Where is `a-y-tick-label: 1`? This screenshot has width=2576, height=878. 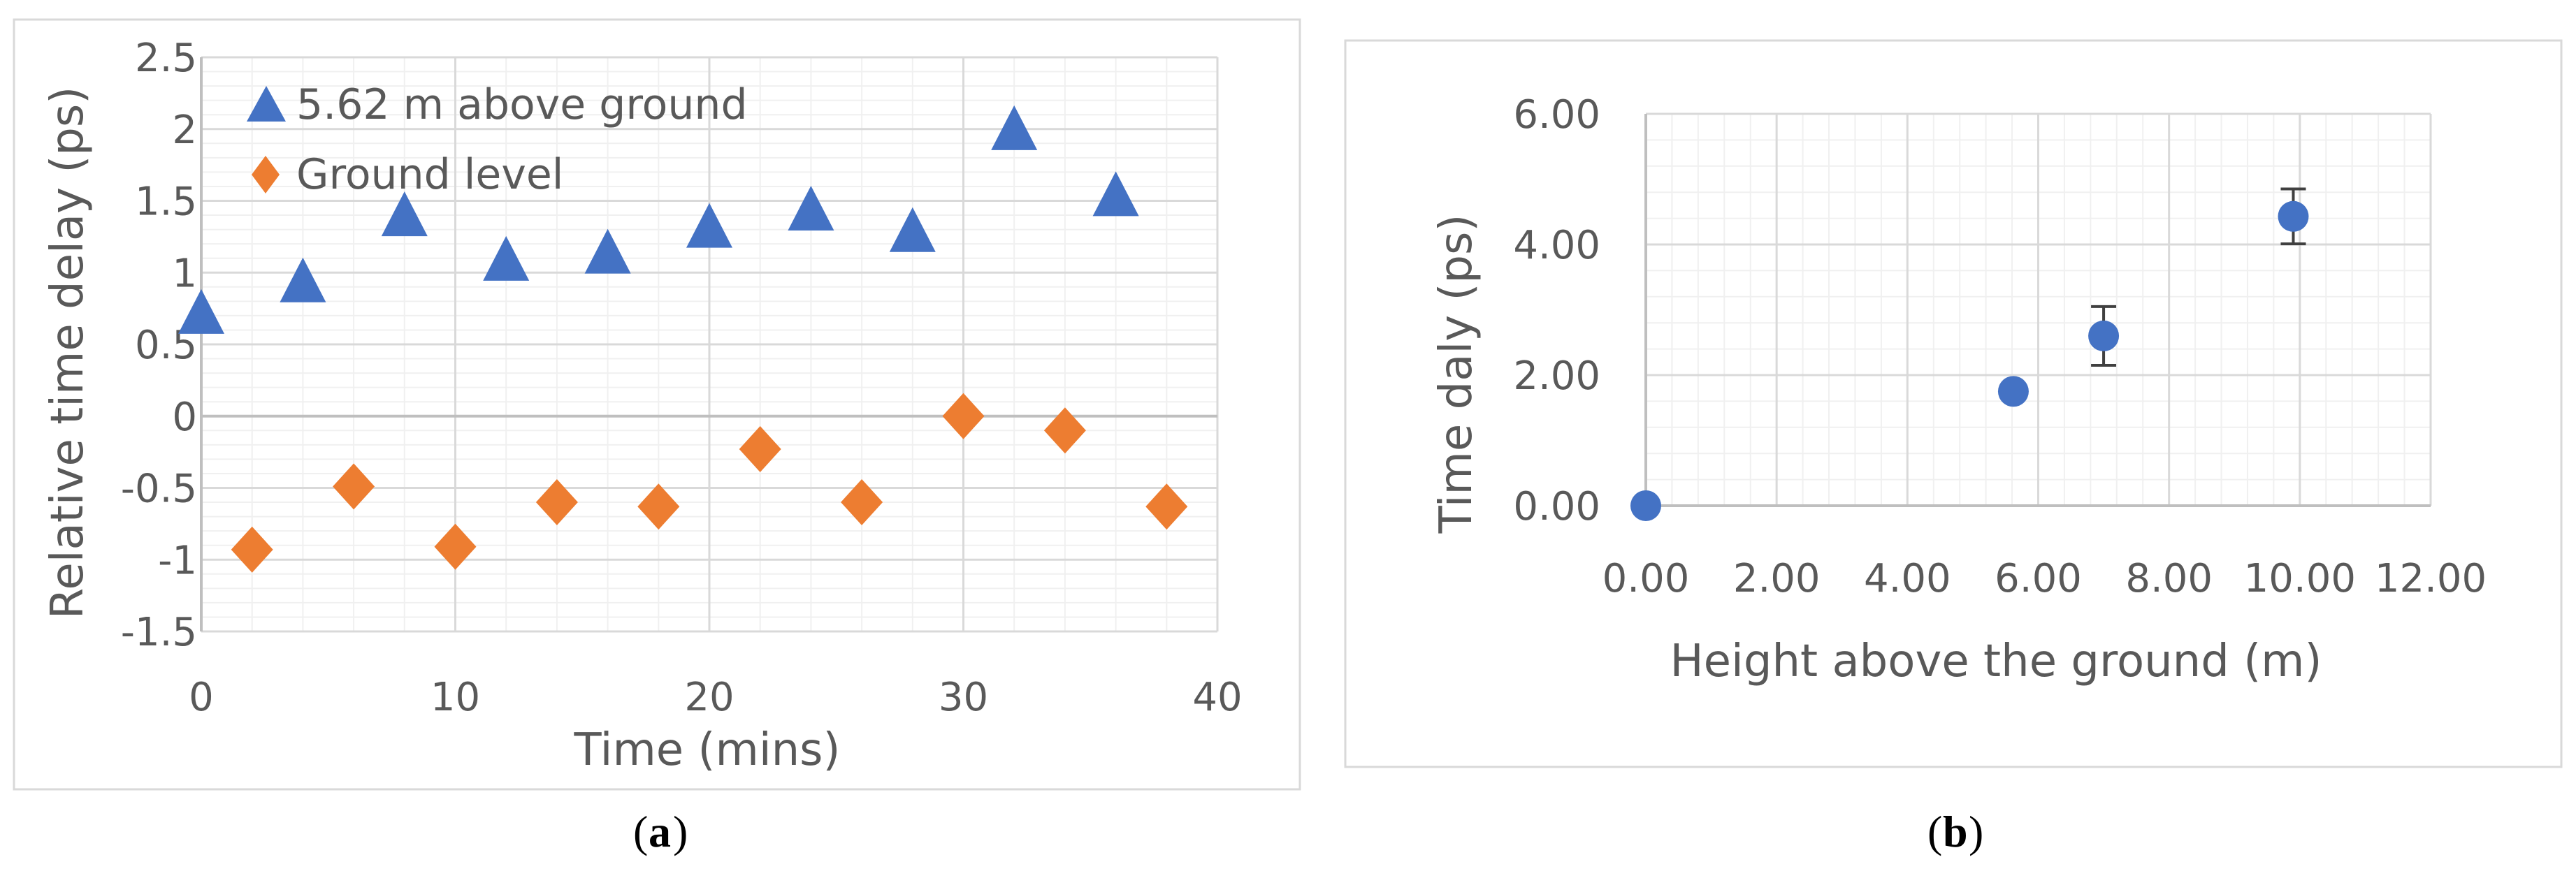
a-y-tick-label: 1 is located at coordinates (184, 273).